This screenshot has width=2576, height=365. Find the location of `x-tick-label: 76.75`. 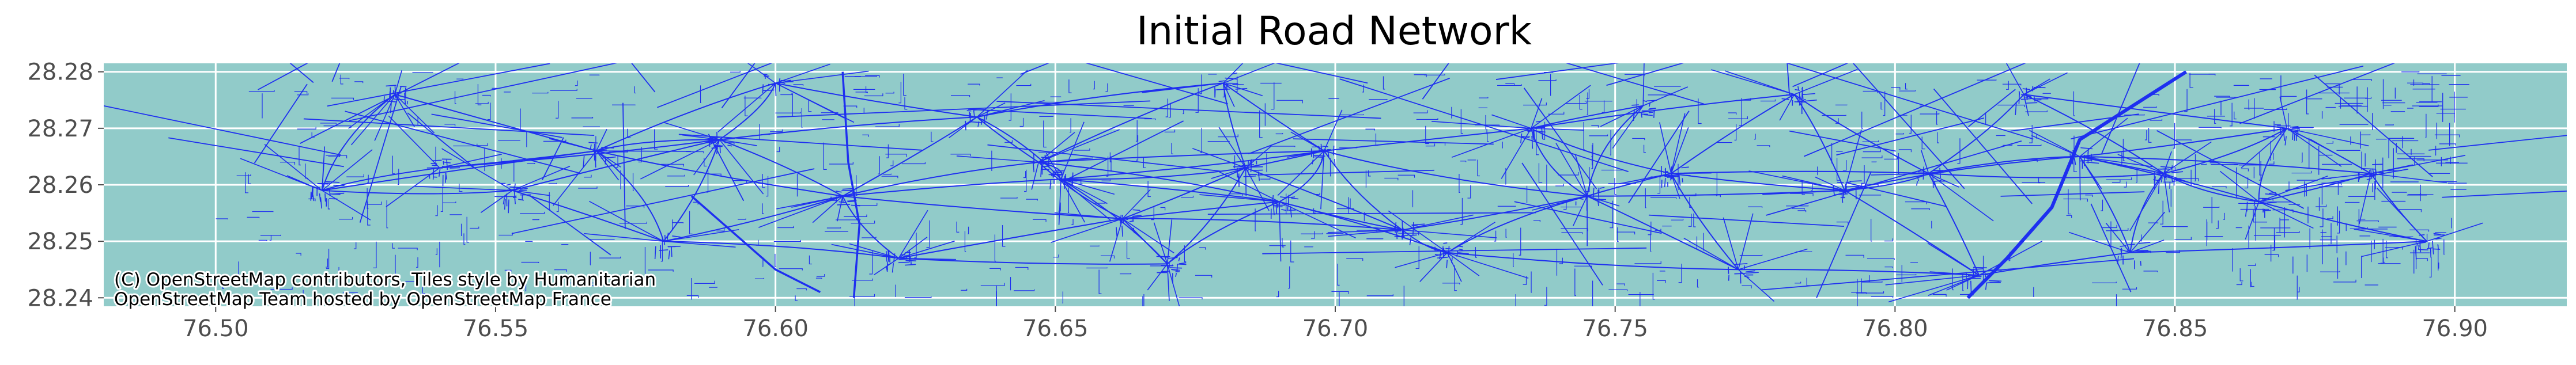

x-tick-label: 76.75 is located at coordinates (1615, 328).